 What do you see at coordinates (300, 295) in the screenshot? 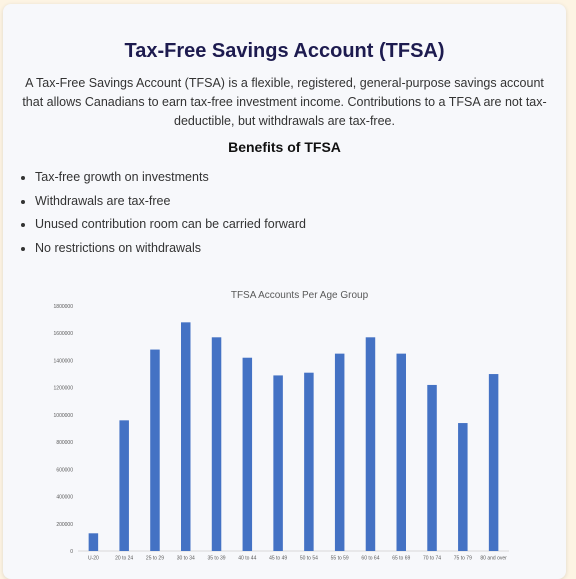
I see `chart-title: TFSA Accounts Per Age Group` at bounding box center [300, 295].